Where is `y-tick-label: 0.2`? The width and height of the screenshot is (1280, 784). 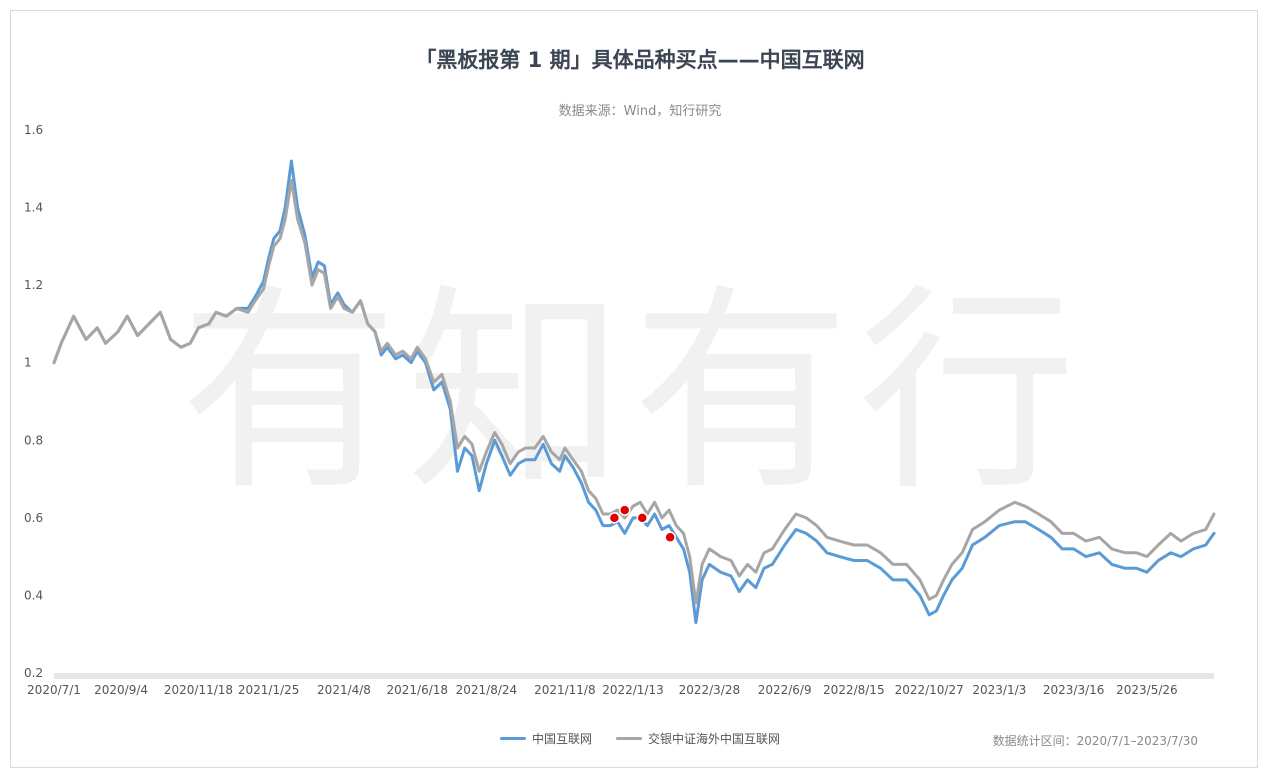 y-tick-label: 0.2 is located at coordinates (33, 673).